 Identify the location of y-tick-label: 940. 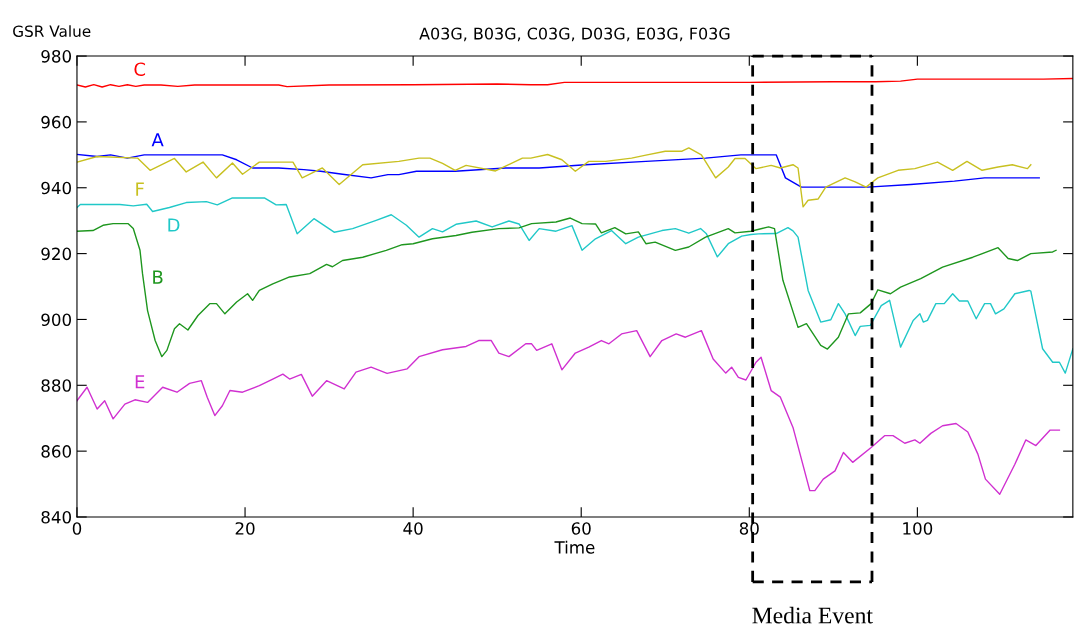
(56, 188).